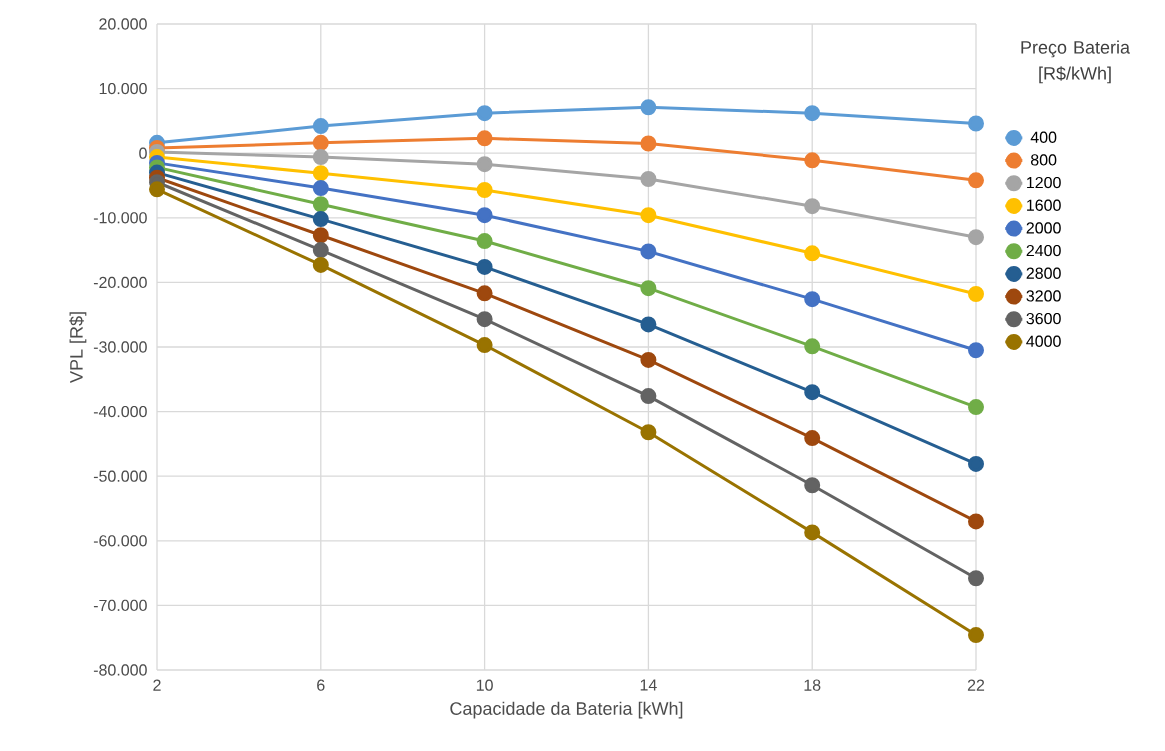  I want to click on legend-label: 3200, so click(1043, 296).